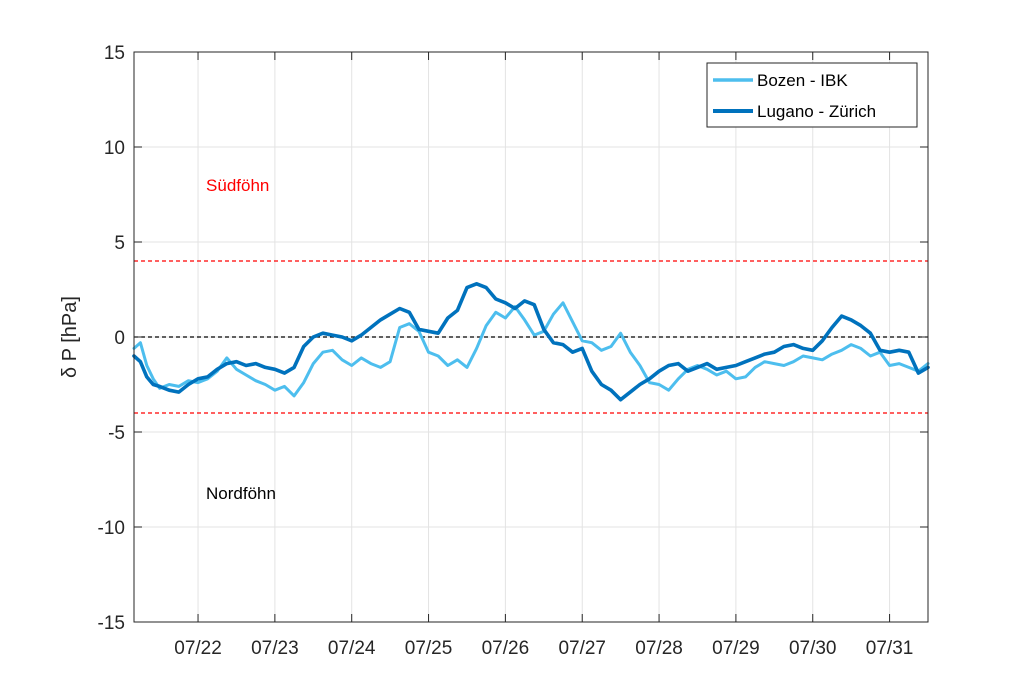 The width and height of the screenshot is (1024, 698). What do you see at coordinates (506, 648) in the screenshot?
I see `x-tick-label: 07/26` at bounding box center [506, 648].